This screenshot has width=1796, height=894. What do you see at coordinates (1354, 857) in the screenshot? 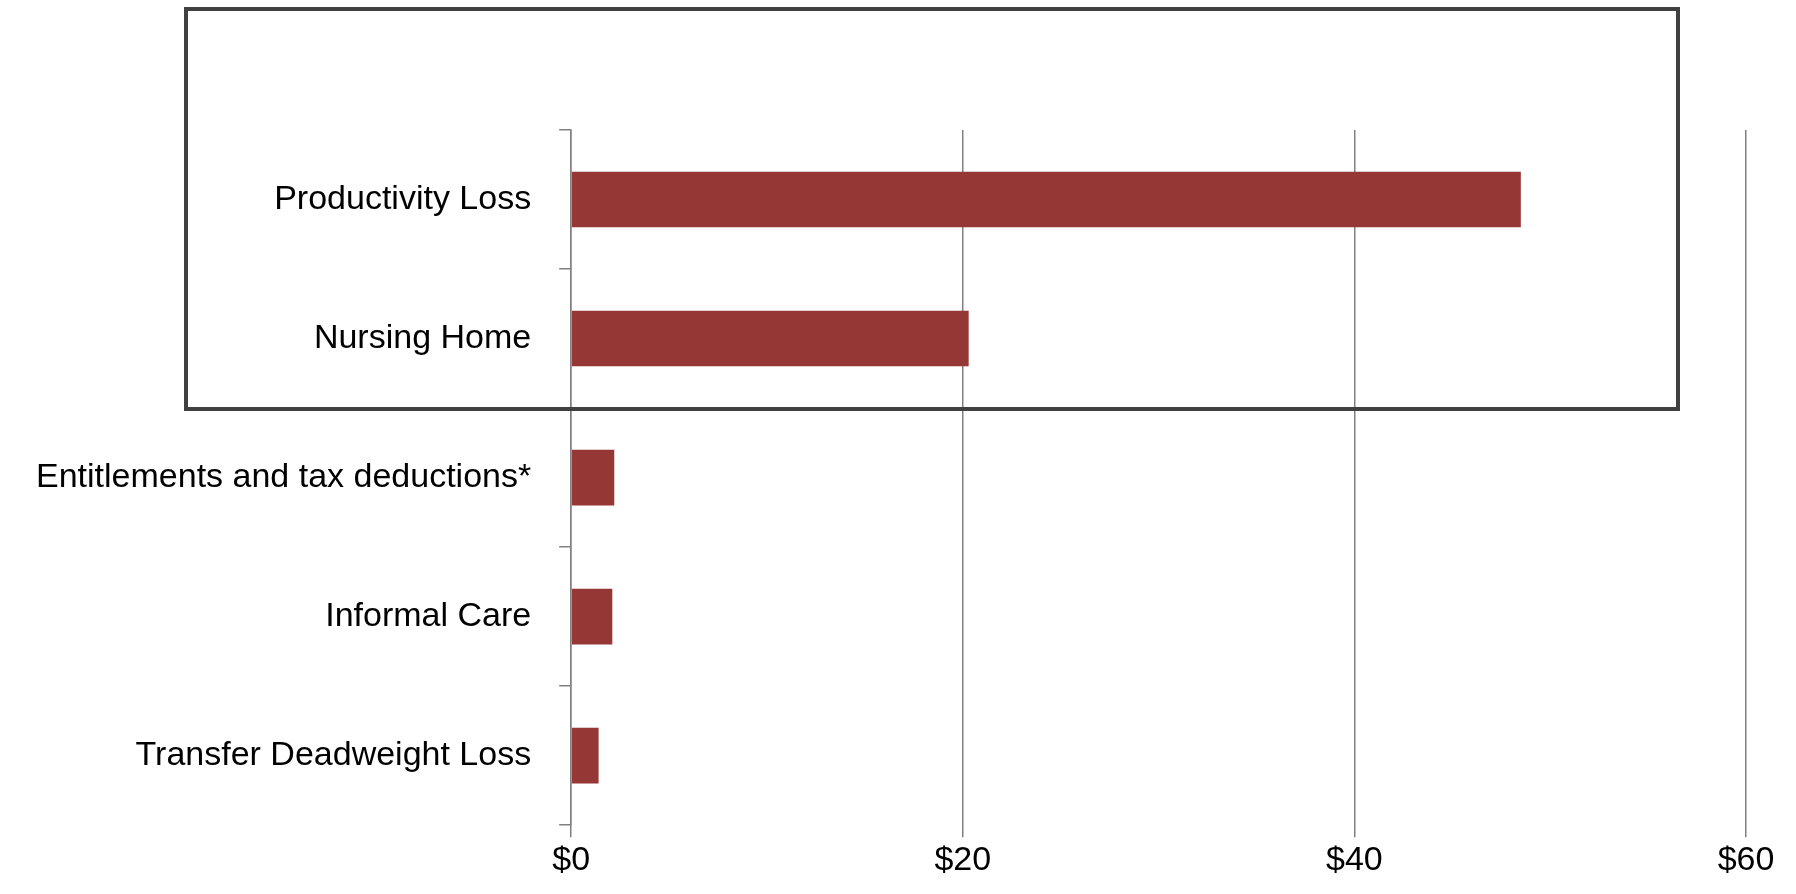
I see `x-tick-label: $40` at bounding box center [1354, 857].